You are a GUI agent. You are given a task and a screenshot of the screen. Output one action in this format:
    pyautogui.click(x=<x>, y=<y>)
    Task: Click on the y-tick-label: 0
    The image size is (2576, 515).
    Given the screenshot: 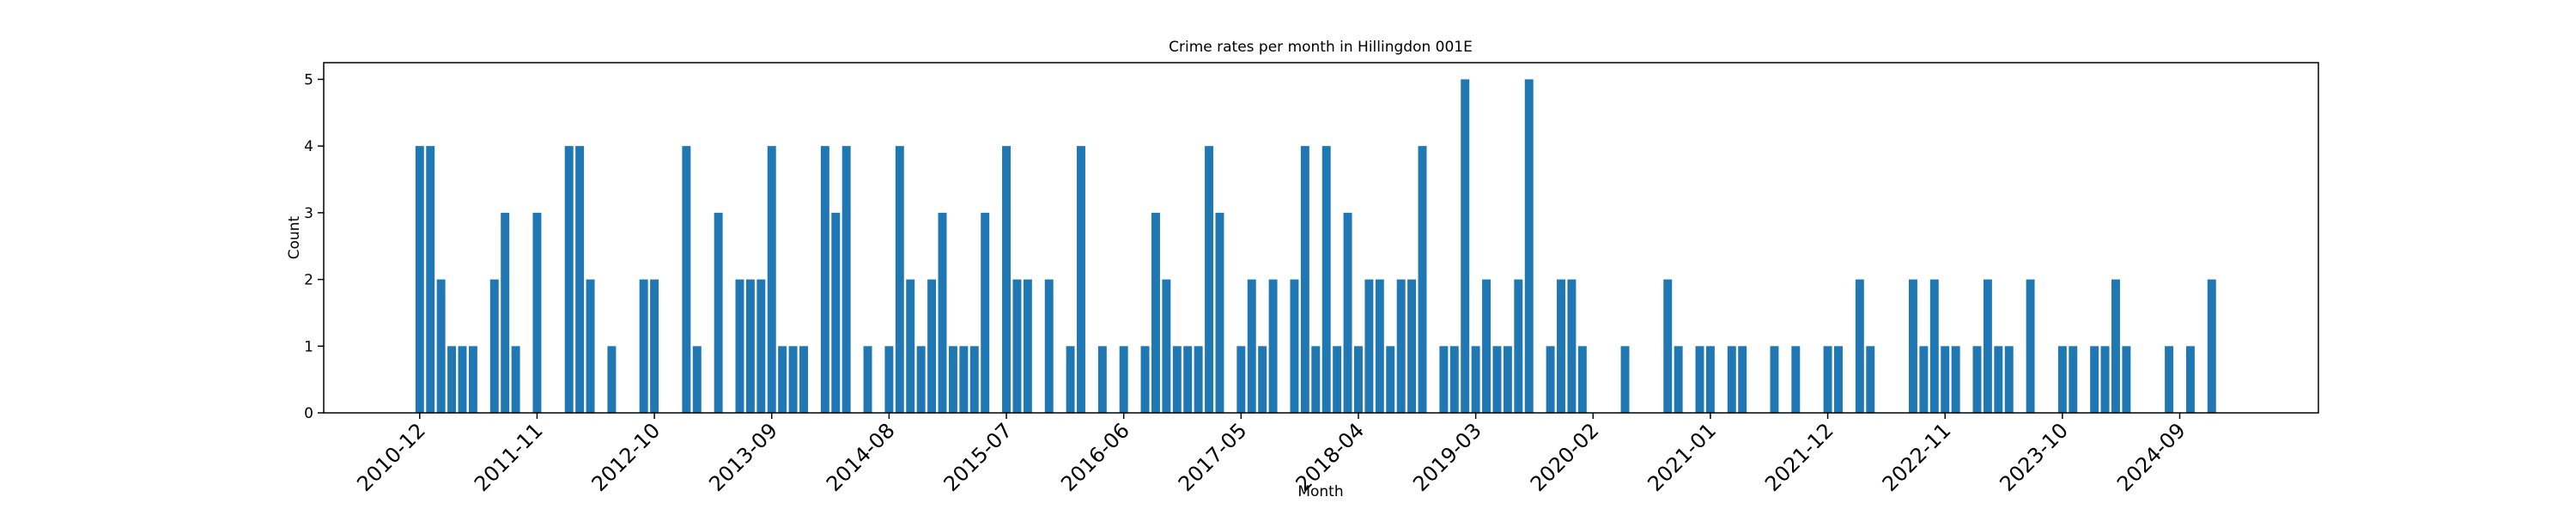 What is the action you would take?
    pyautogui.click(x=308, y=413)
    